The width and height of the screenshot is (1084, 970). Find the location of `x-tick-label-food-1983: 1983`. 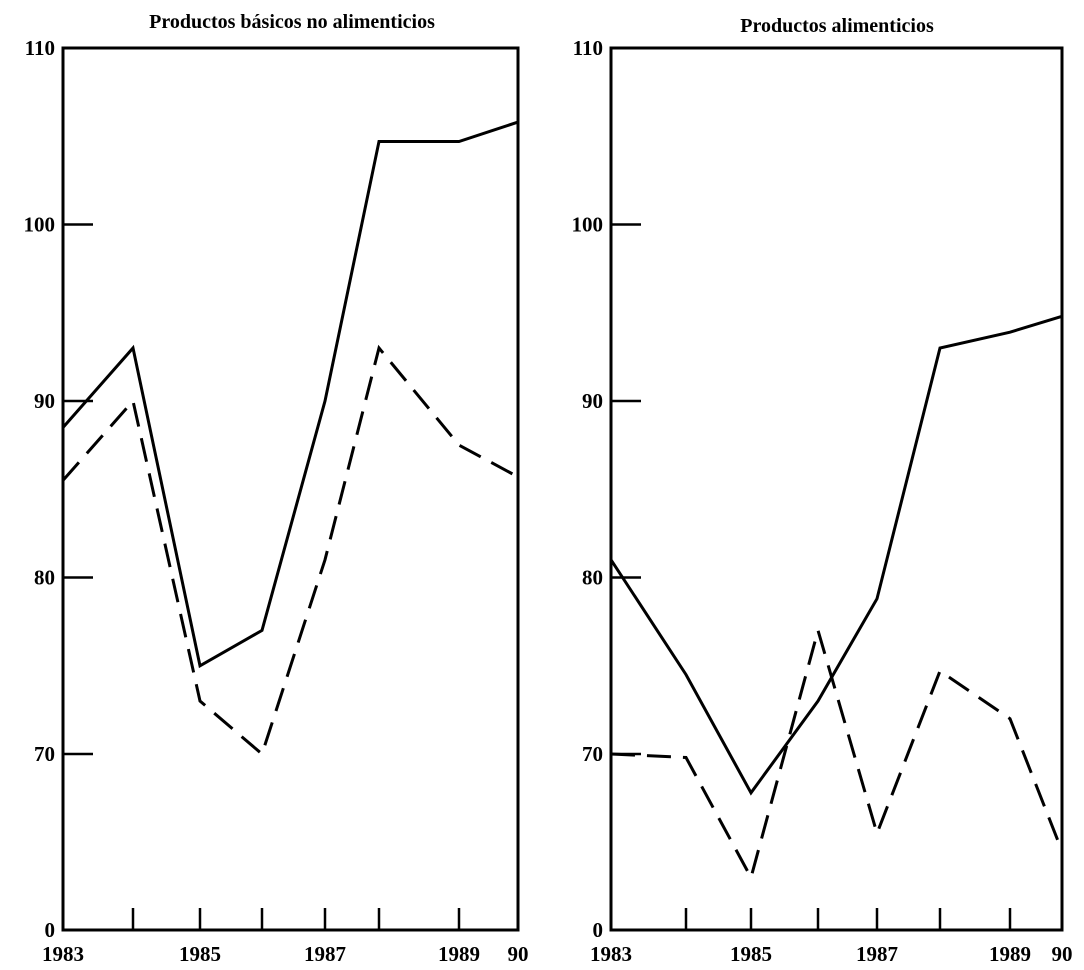

x-tick-label-food-1983: 1983 is located at coordinates (611, 954).